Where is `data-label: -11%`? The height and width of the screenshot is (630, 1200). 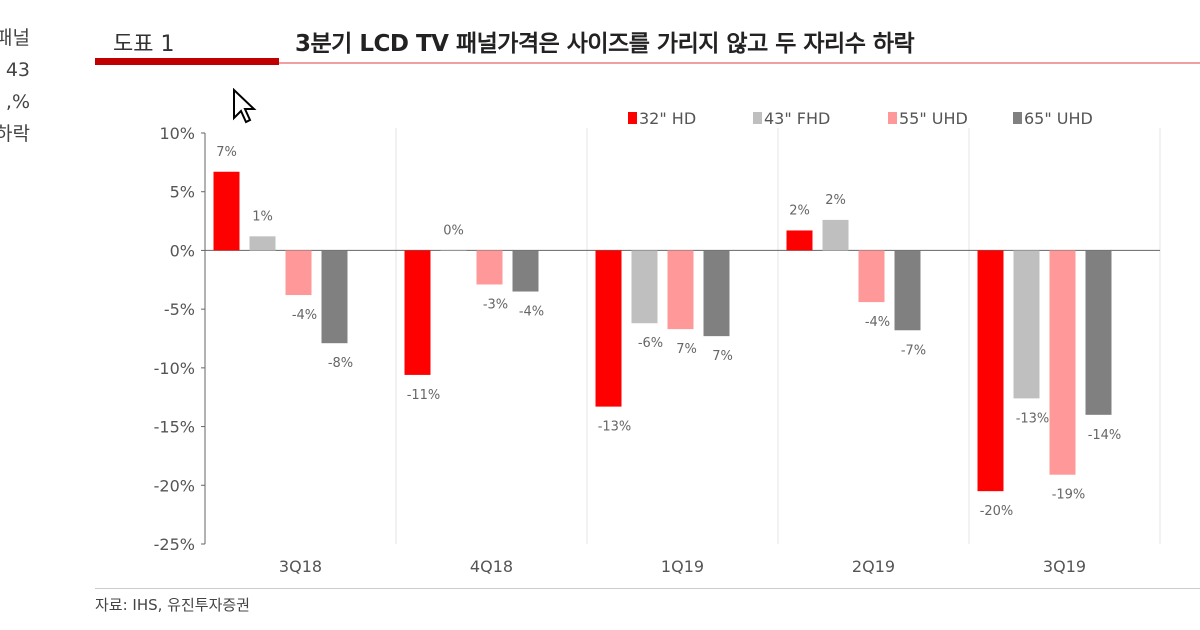 data-label: -11% is located at coordinates (424, 395).